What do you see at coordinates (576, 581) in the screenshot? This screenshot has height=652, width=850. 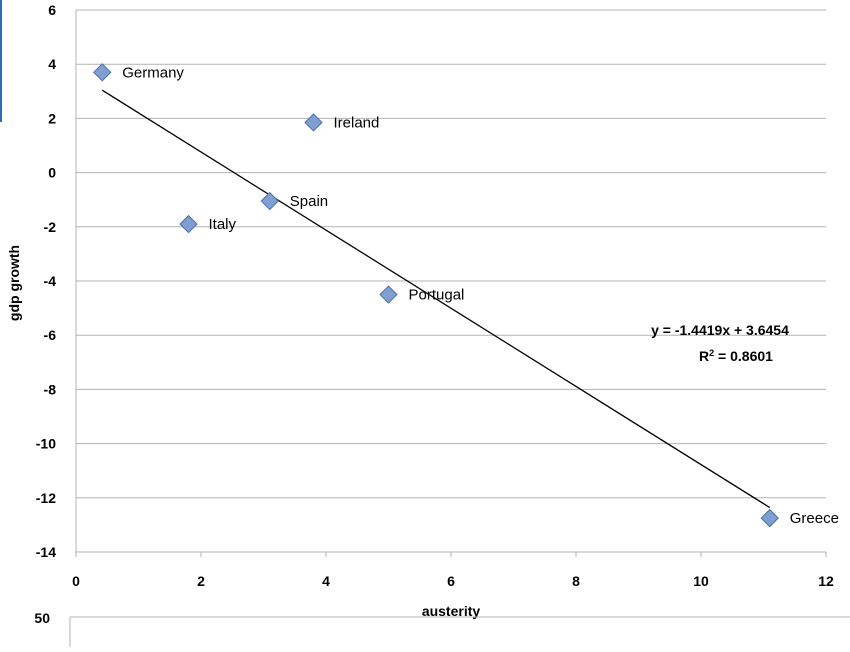 I see `x-tick-label: 8` at bounding box center [576, 581].